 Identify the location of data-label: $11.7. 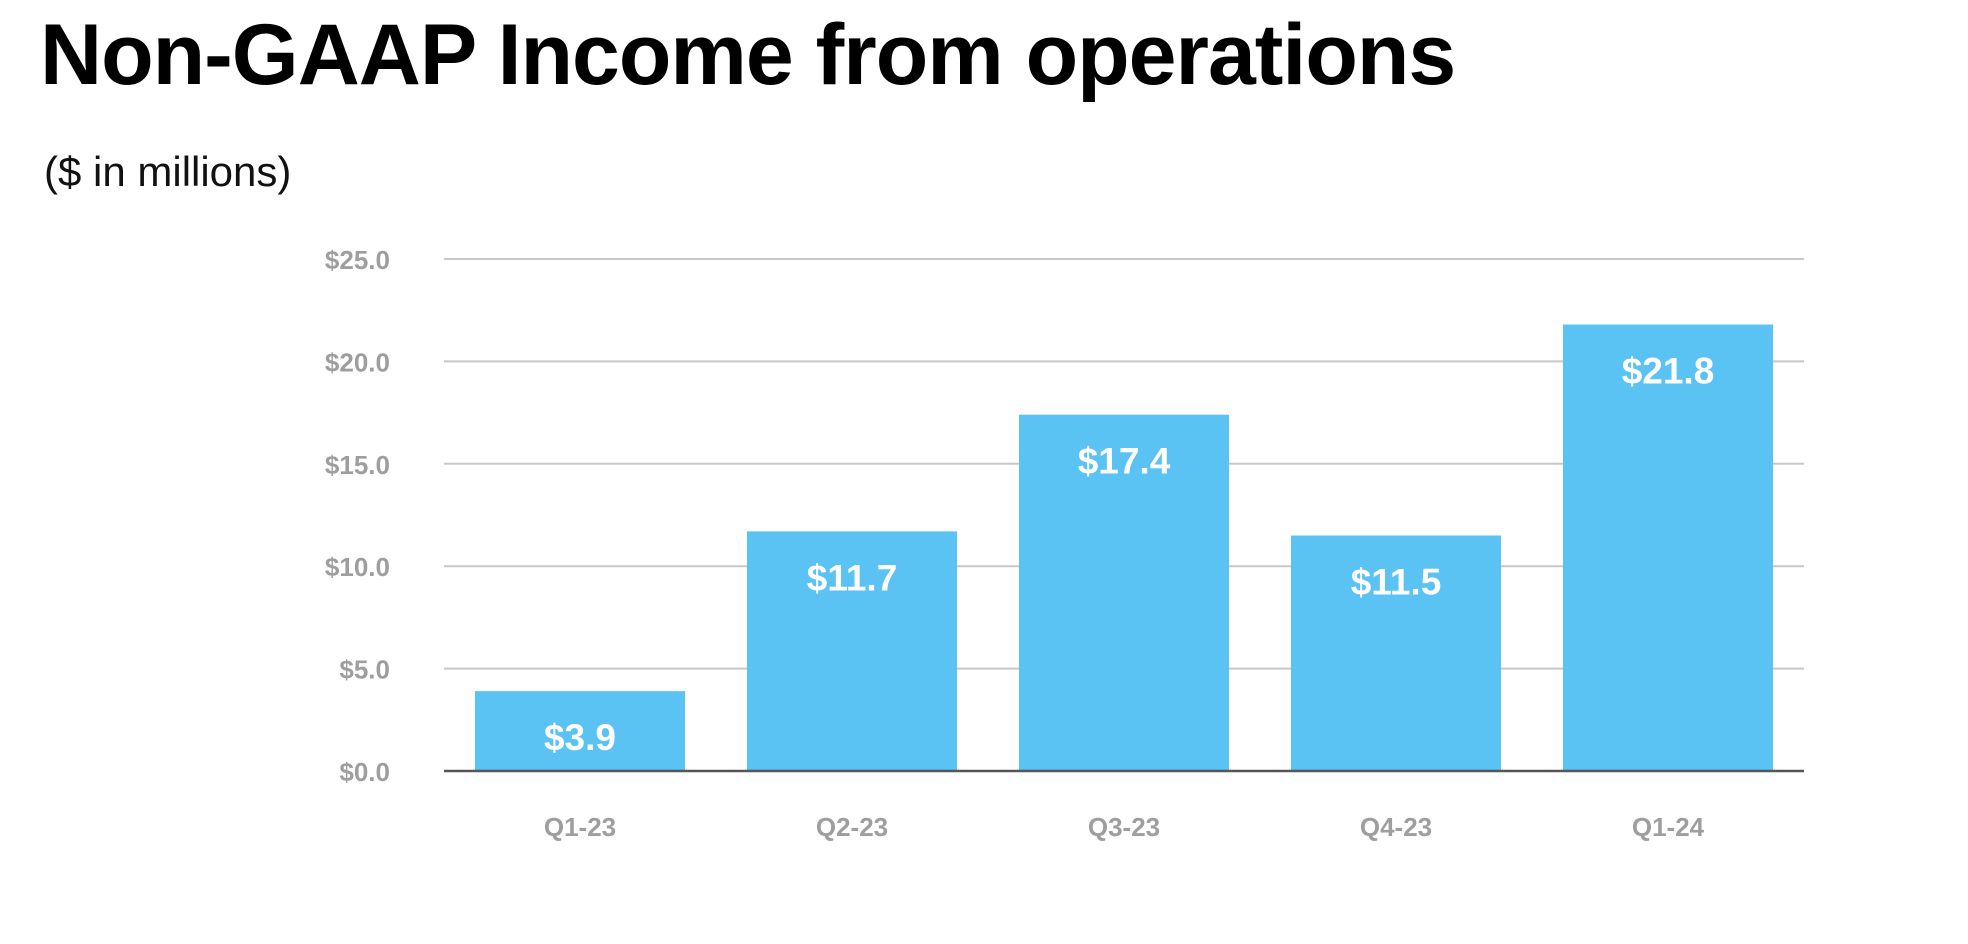
(852, 577).